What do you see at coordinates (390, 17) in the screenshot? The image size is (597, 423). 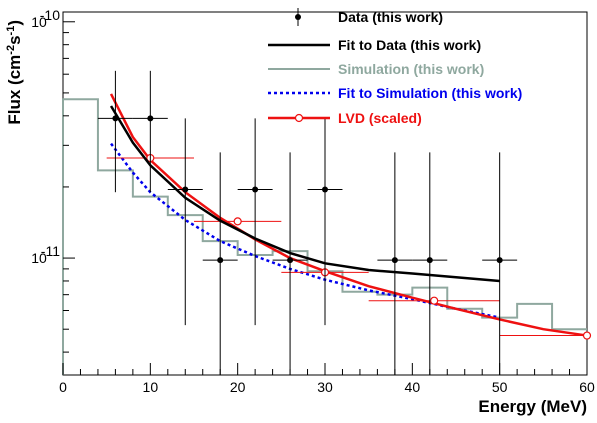 I see `legend-label: Data (this work)` at bounding box center [390, 17].